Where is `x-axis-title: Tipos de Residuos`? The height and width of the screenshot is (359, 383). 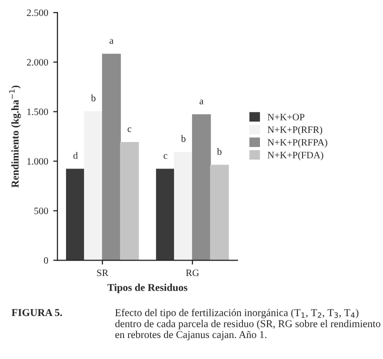
x-axis-title: Tipos de Residuos is located at coordinates (147, 289).